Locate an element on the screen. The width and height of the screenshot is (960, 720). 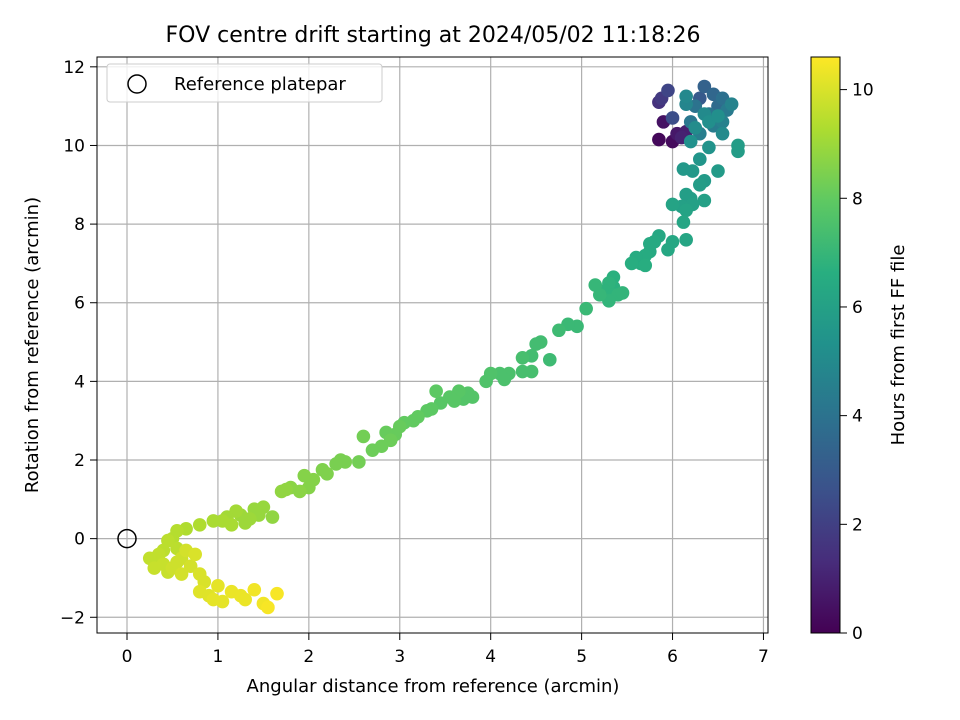
legend-box is located at coordinates (244, 83).